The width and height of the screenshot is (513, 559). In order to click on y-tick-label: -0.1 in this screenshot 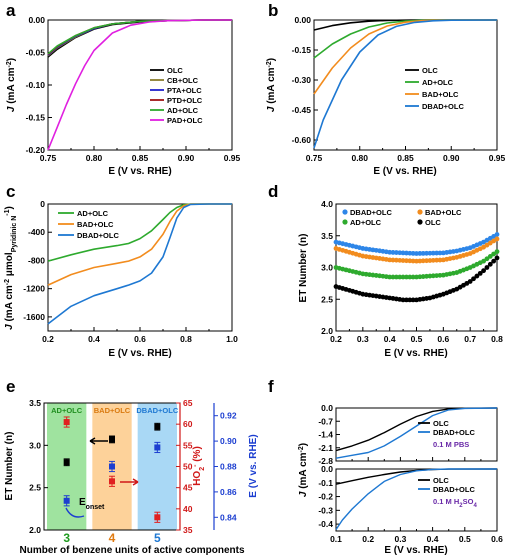, I will do `click(325, 483)`.